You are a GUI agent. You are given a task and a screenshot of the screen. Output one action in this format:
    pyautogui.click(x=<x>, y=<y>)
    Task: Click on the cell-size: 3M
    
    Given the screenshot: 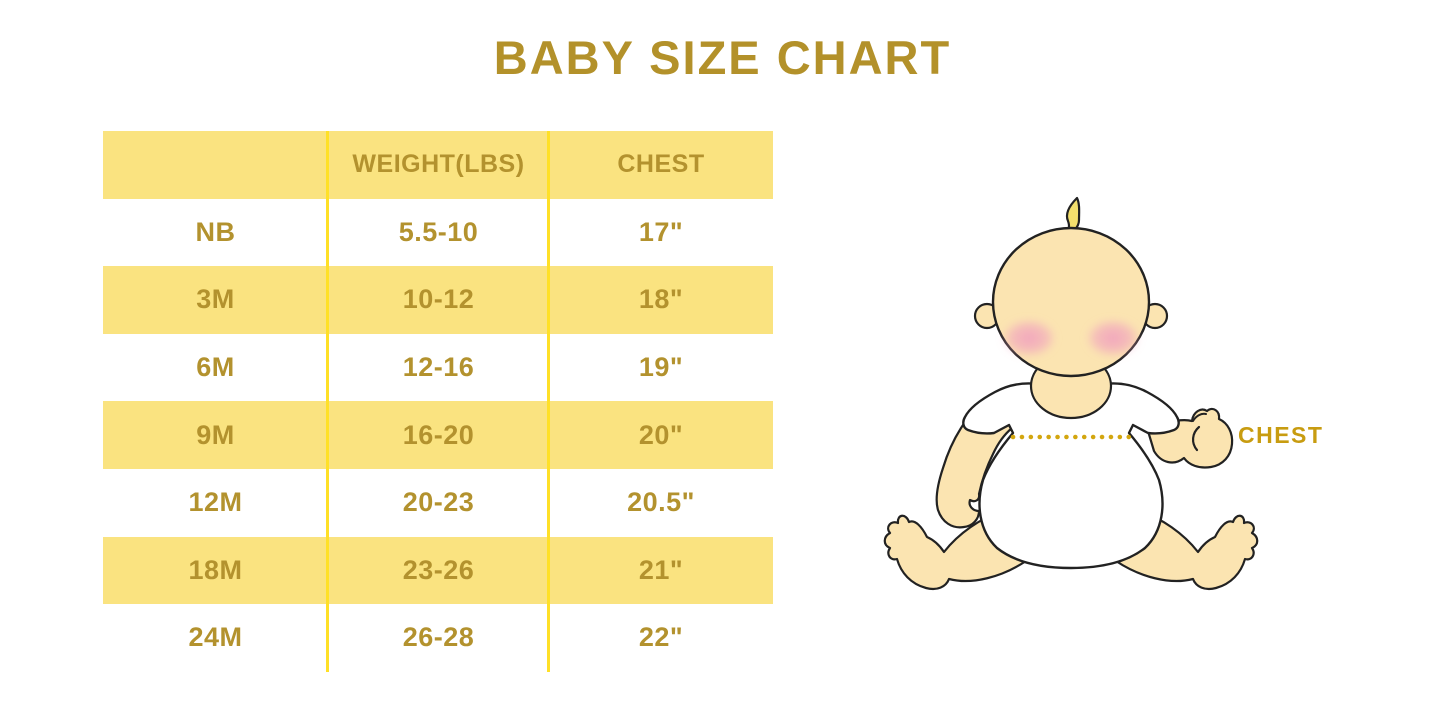 What is the action you would take?
    pyautogui.click(x=215, y=299)
    